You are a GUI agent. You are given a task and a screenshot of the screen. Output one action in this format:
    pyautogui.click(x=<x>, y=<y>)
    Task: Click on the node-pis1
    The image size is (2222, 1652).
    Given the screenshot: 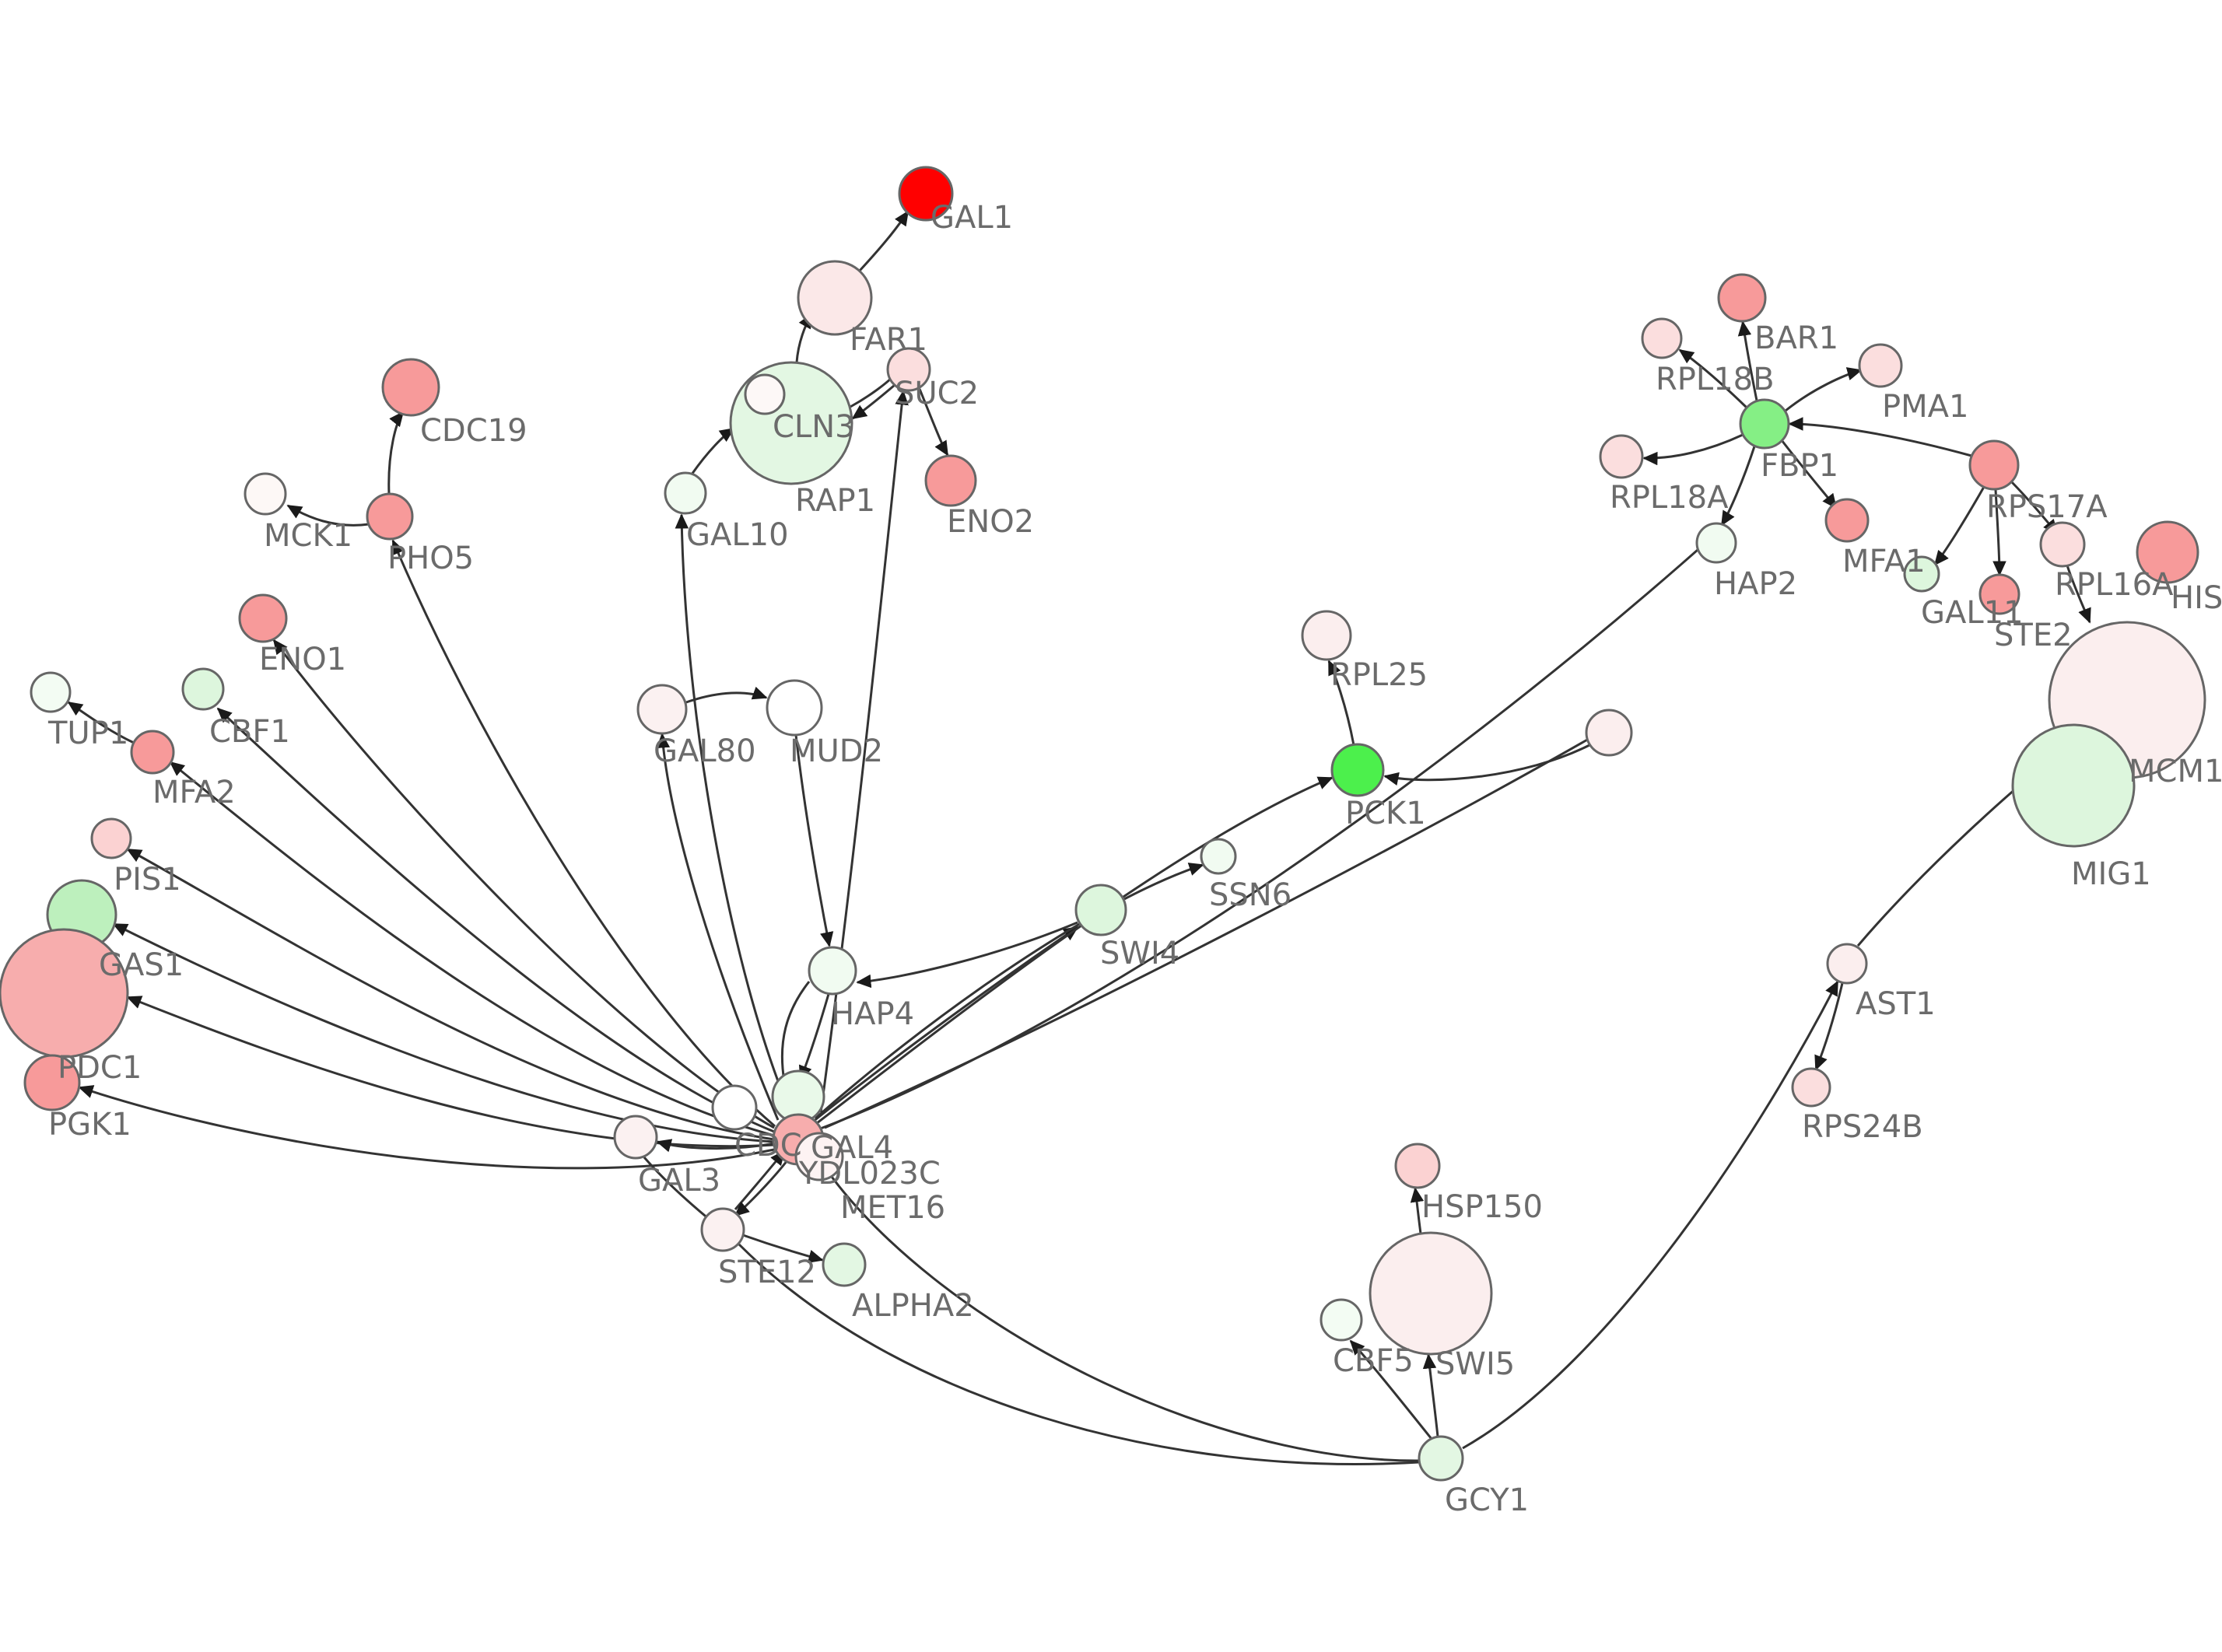 What is the action you would take?
    pyautogui.click(x=111, y=838)
    